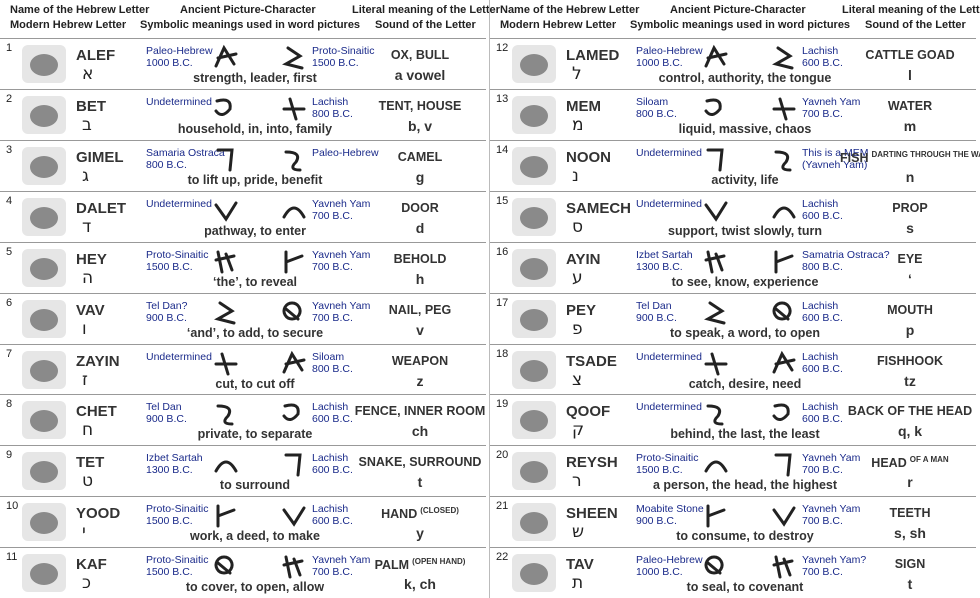 The height and width of the screenshot is (598, 980). Describe the element at coordinates (910, 431) in the screenshot. I see `letter-sound: q, k` at that location.